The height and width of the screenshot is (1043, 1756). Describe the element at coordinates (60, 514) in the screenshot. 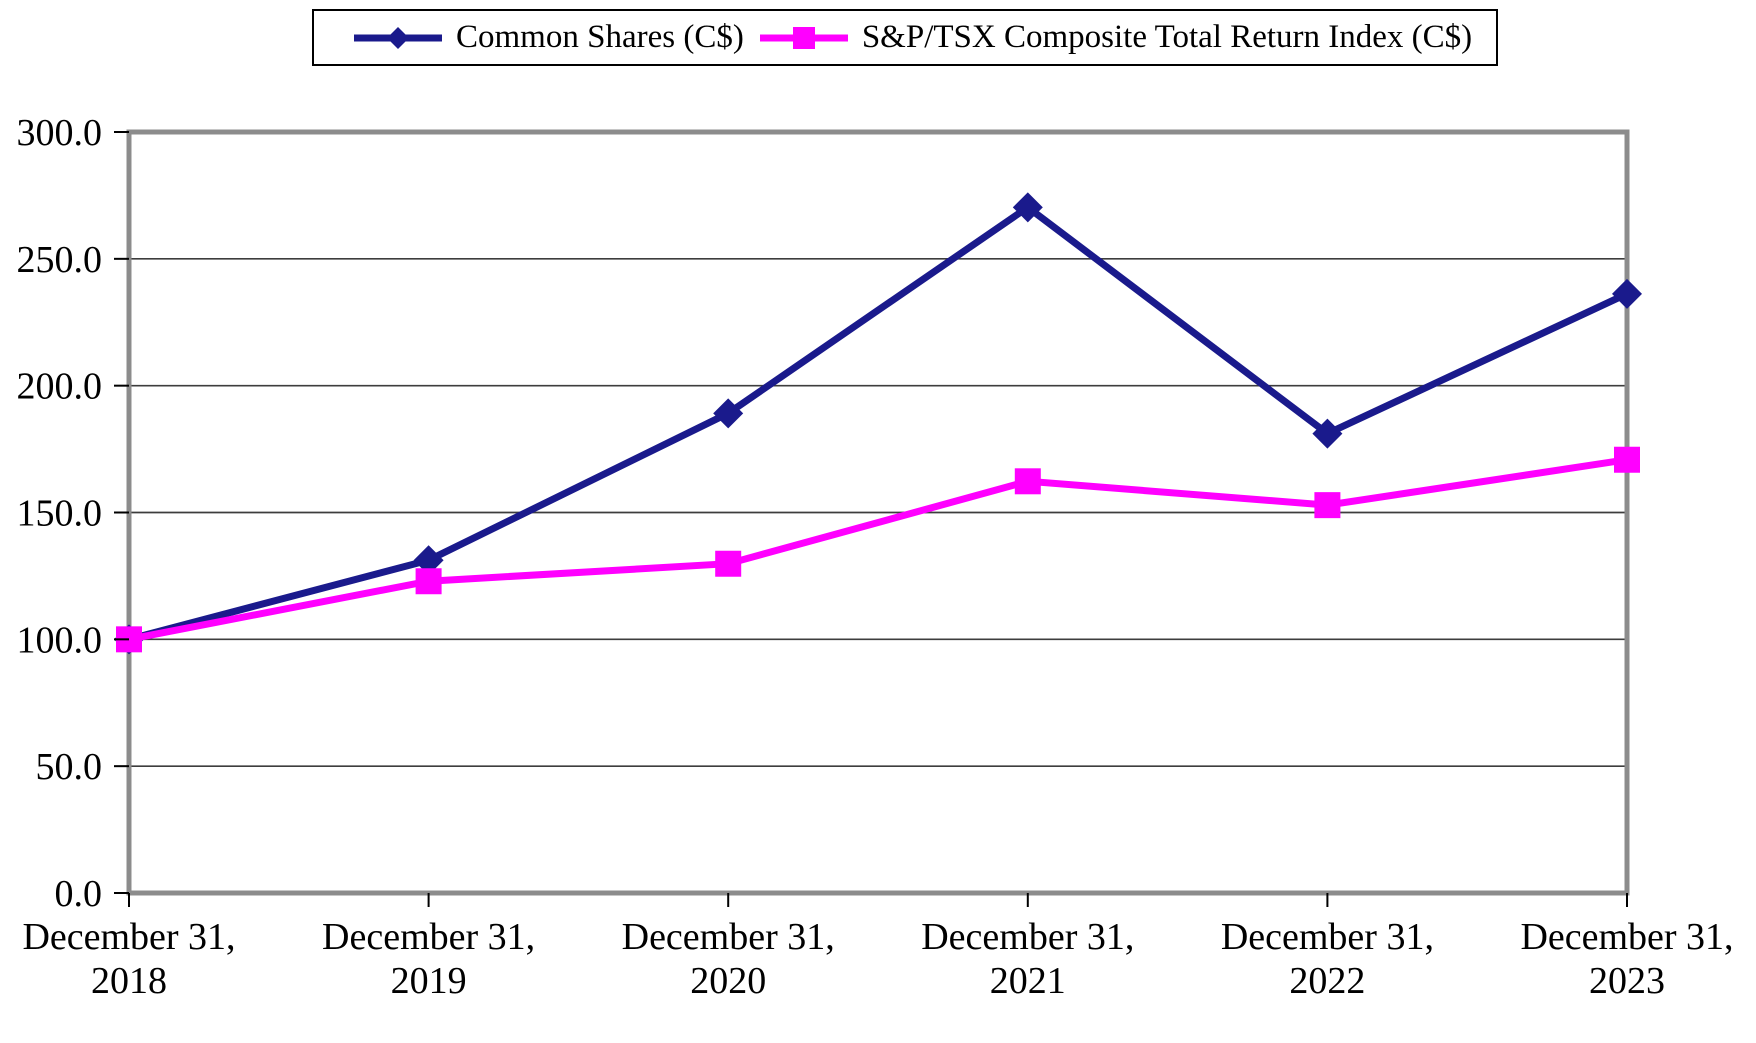

I see `svg-text: 150.0` at that location.